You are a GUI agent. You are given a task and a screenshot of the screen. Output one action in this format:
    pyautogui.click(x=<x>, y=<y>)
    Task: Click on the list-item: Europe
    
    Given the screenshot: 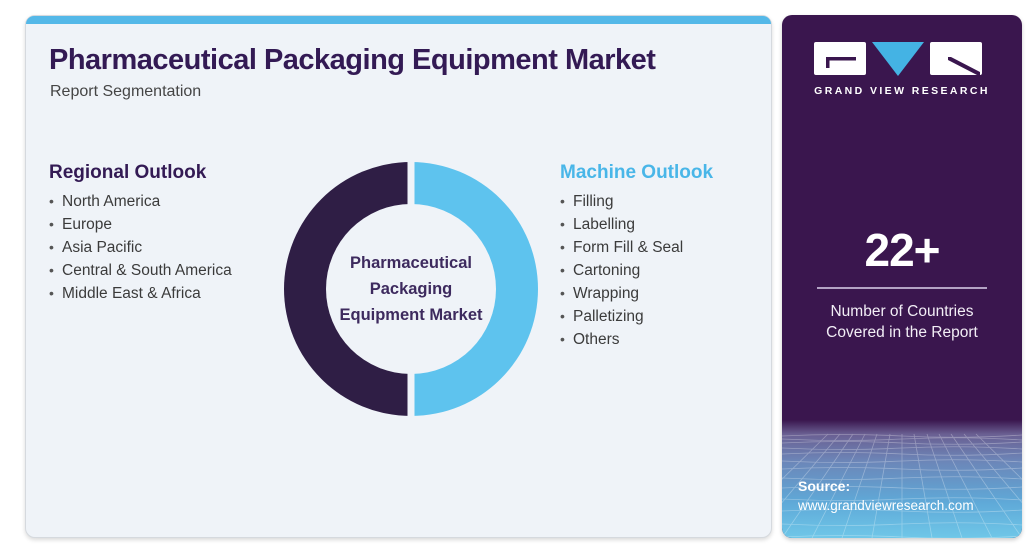 What is the action you would take?
    pyautogui.click(x=164, y=224)
    